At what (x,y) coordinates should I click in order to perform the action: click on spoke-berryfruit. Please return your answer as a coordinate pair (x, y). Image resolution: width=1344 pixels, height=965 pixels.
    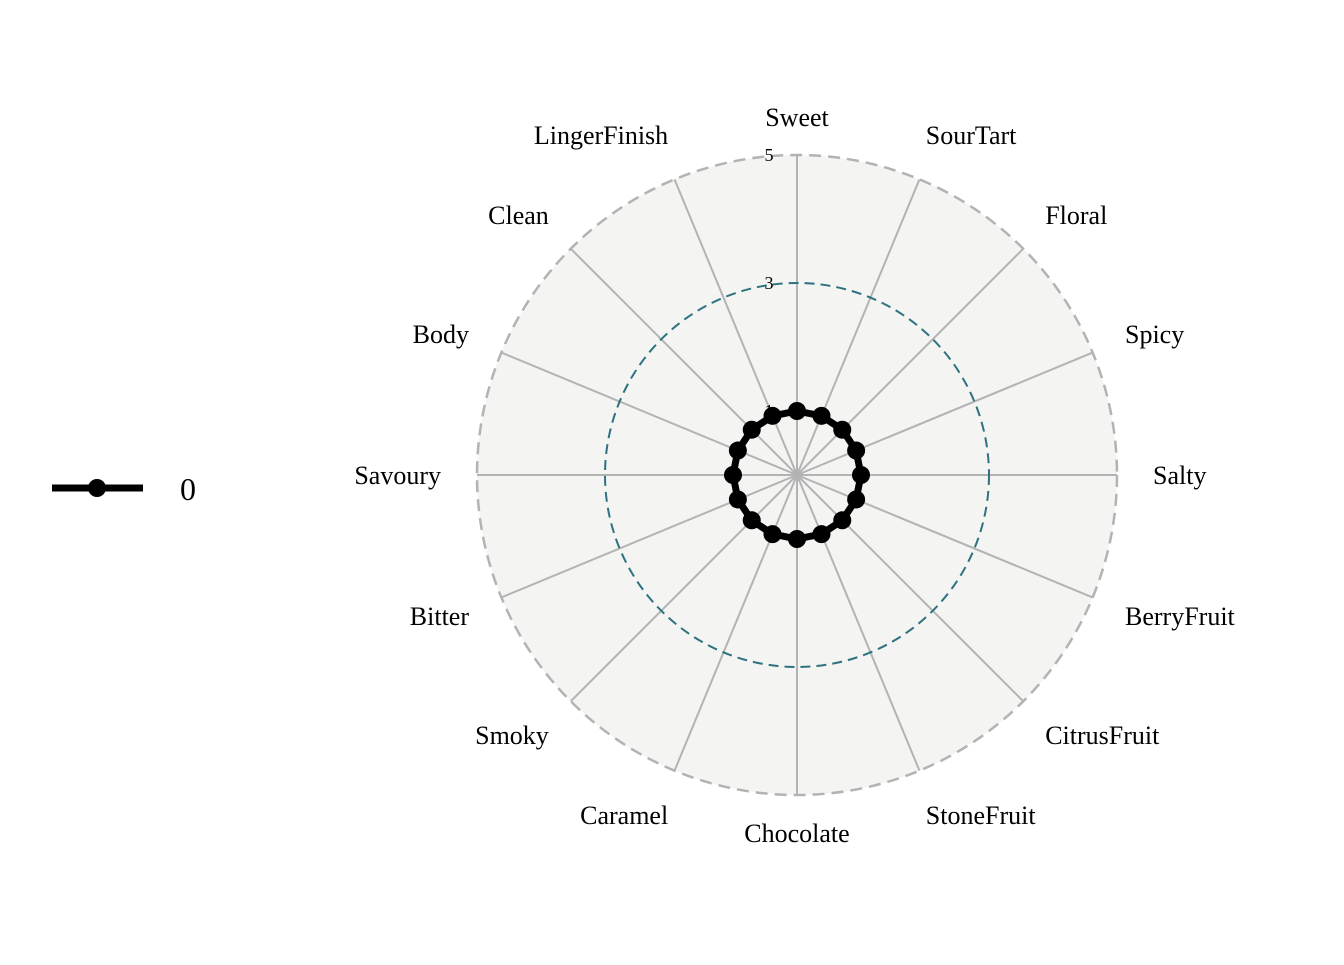
    Looking at the image, I should click on (945, 536).